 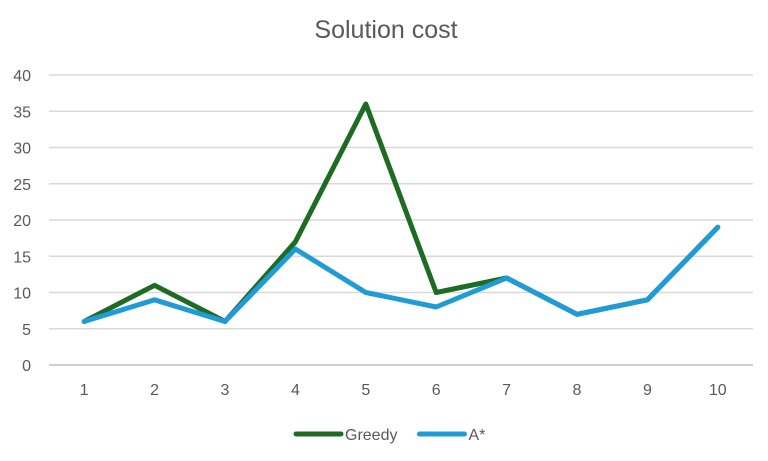 I want to click on x-tick-label: 7, so click(x=506, y=390).